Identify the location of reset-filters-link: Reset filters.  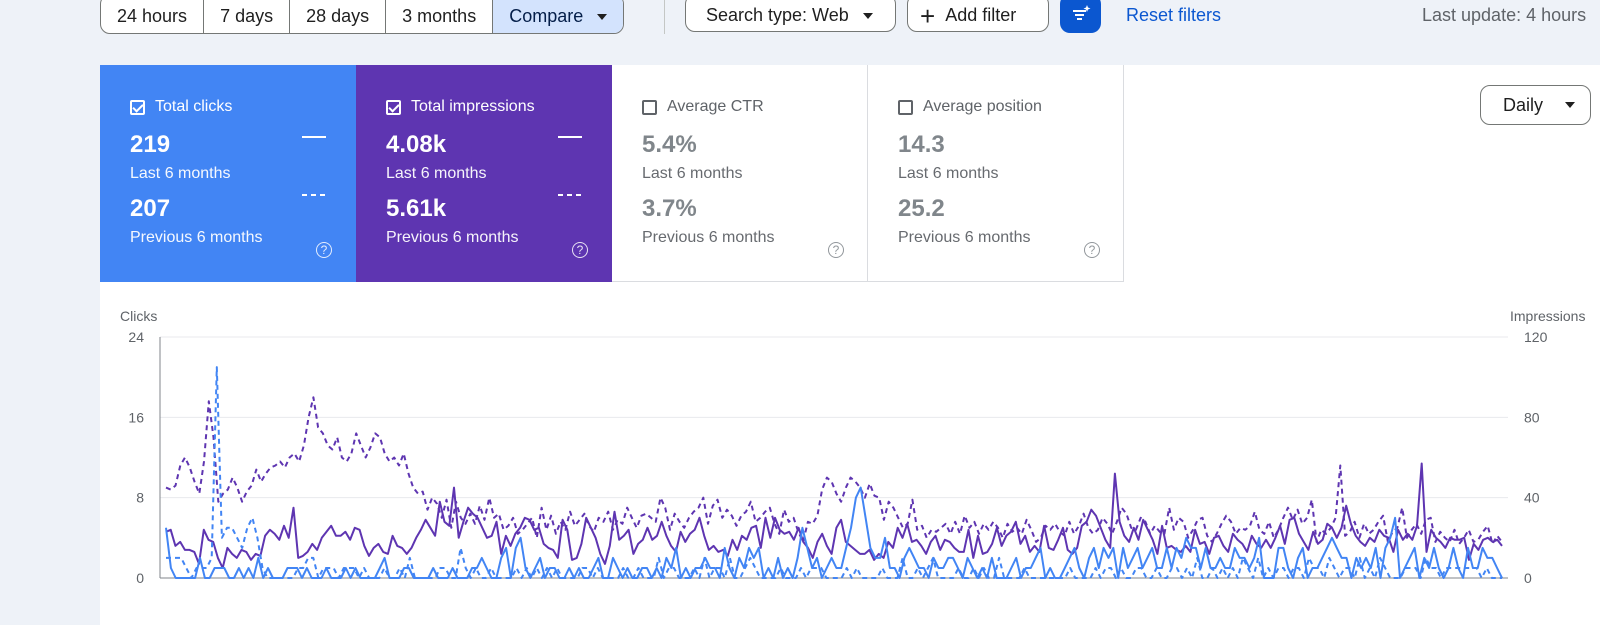
(1174, 15).